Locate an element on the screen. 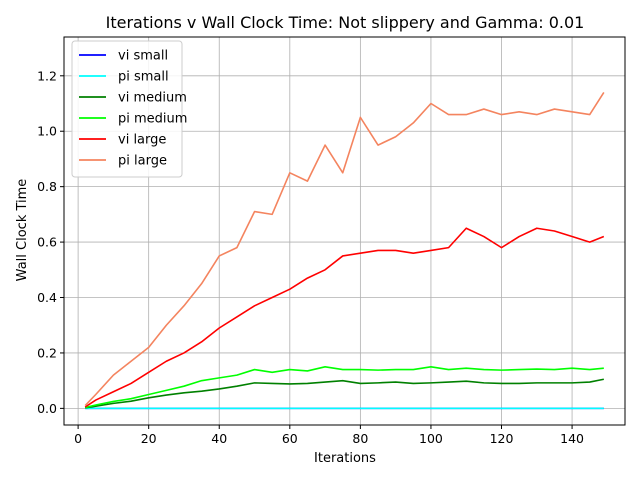 This screenshot has height=480, width=640. y-axis-label: Wall Clock Time is located at coordinates (22, 230).